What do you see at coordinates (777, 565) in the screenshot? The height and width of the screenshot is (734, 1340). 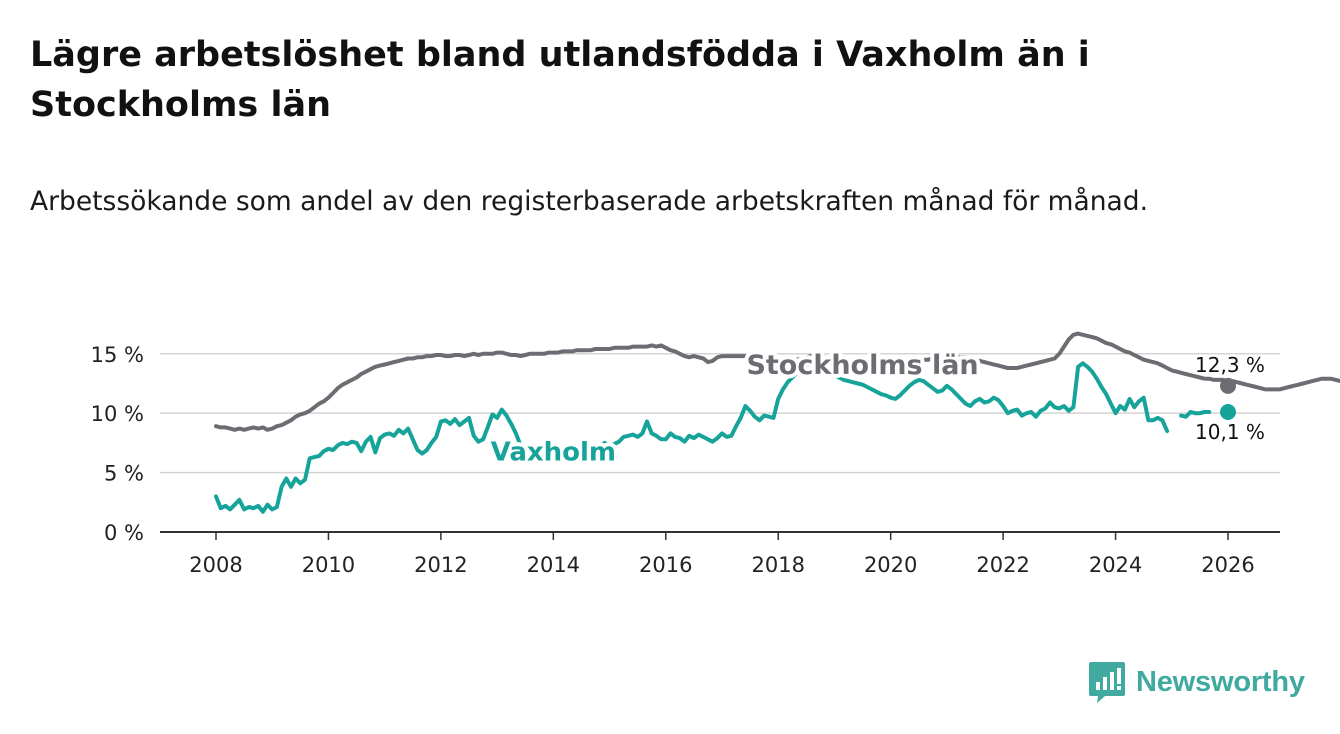 I see `x-tick-label: 2018` at bounding box center [777, 565].